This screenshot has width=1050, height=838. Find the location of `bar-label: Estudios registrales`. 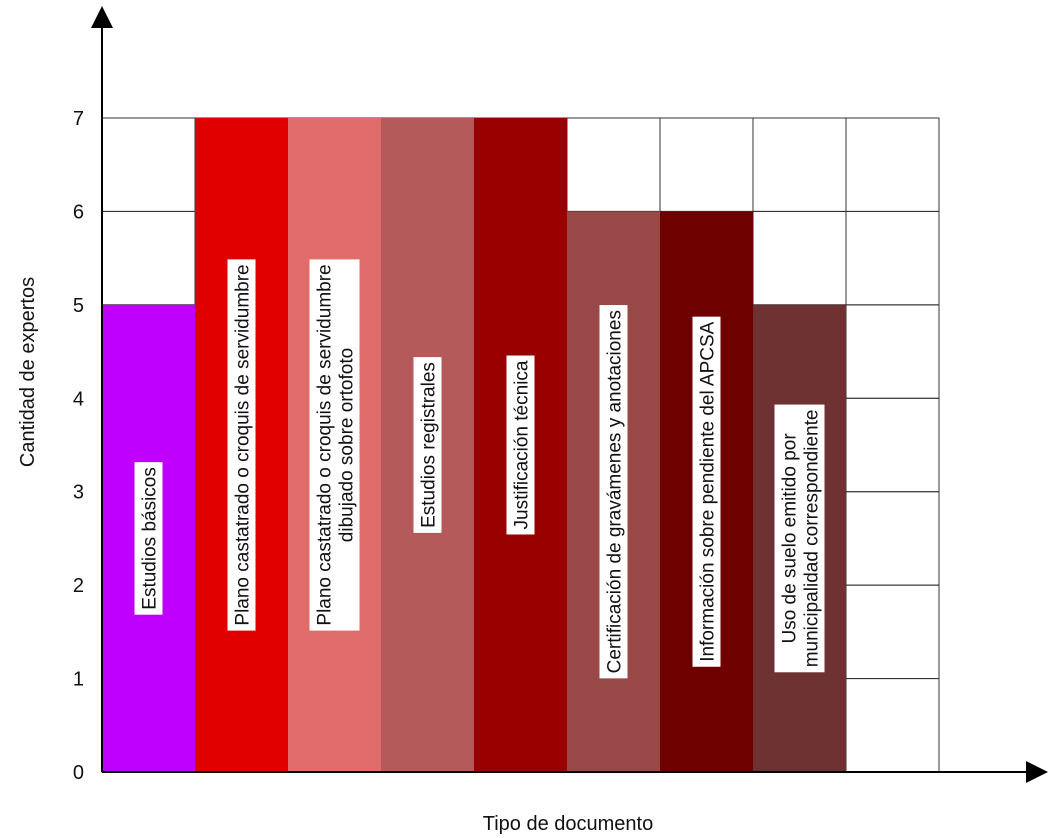

bar-label: Estudios registrales is located at coordinates (427, 445).